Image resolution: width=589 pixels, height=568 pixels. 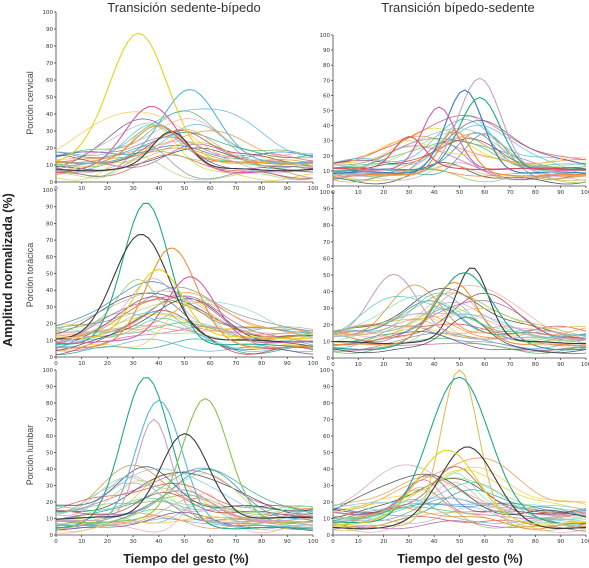 I want to click on y-tick-label: 90, so click(x=326, y=210).